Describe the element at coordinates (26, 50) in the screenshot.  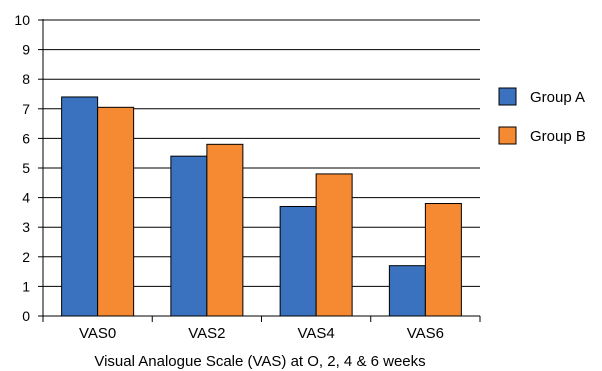
I see `y-tick-label: 9` at that location.